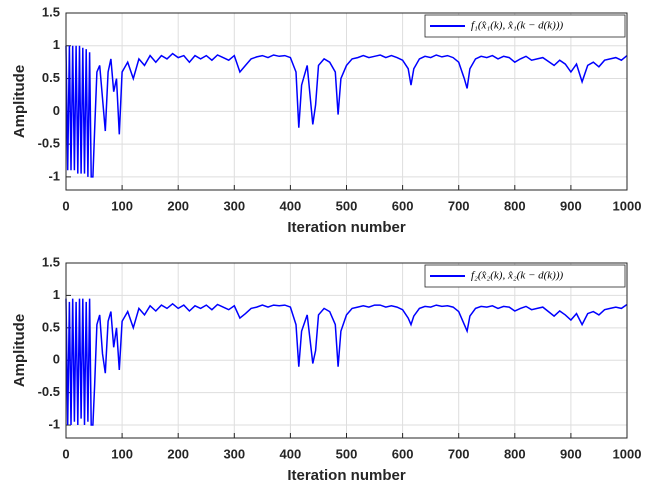 The width and height of the screenshot is (662, 490). Describe the element at coordinates (517, 276) in the screenshot. I see `legend-label: f₂(x̂₂(k), x̂₂(k − d(k)))` at that location.